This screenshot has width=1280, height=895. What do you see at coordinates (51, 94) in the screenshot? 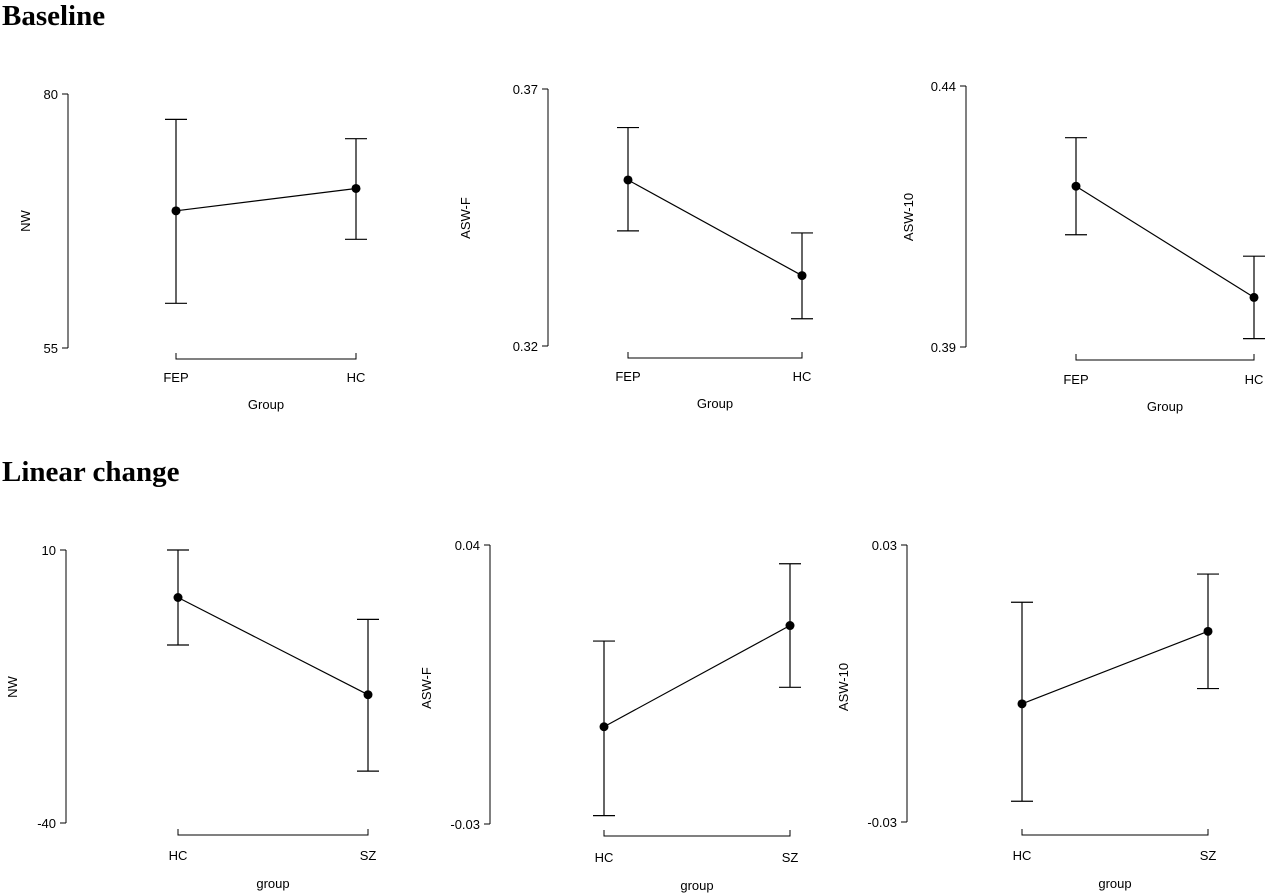
I see `y-tick-label: 80` at bounding box center [51, 94].